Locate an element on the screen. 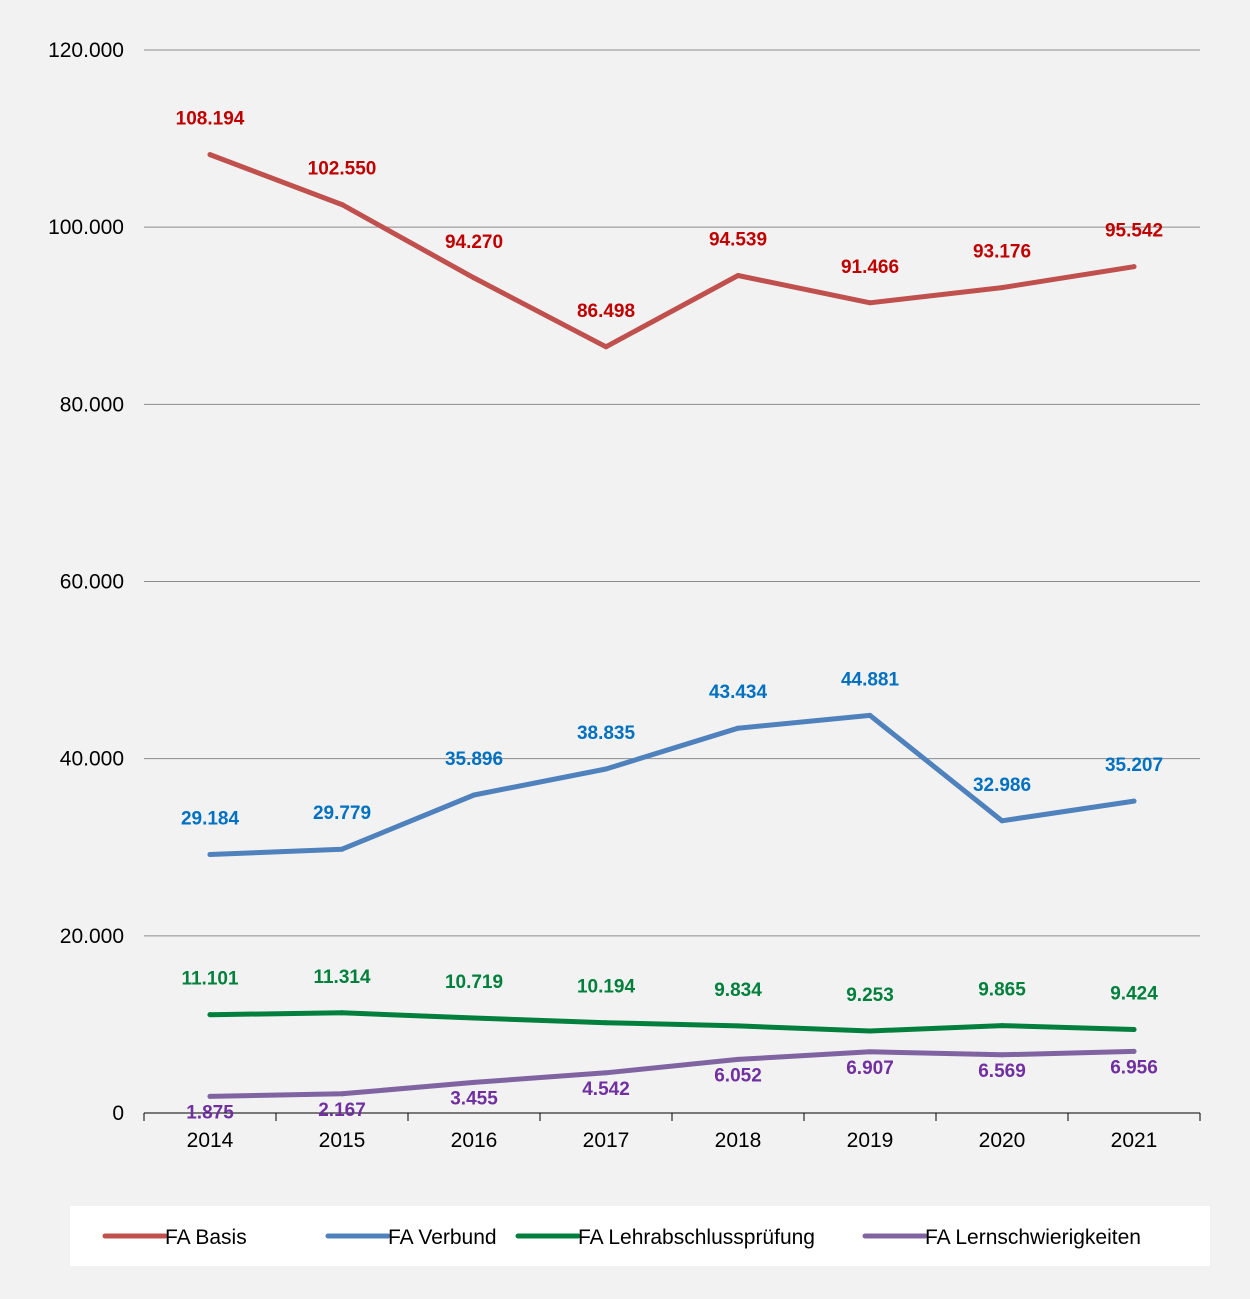  data-point-fa-lernschwierigkeiten-2020 is located at coordinates (1002, 1055).